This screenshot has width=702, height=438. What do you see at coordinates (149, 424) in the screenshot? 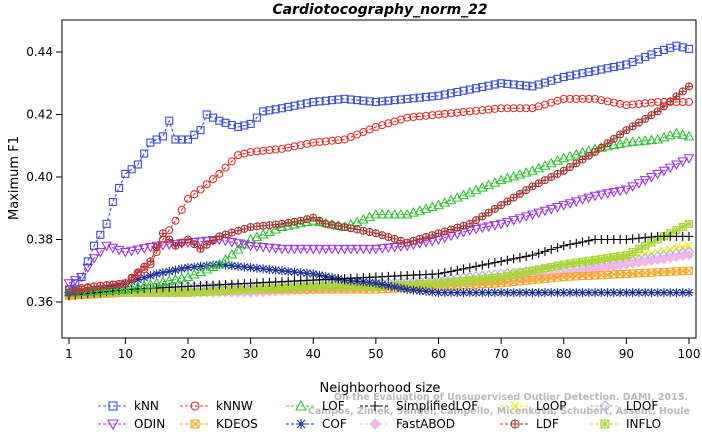
I see `legend-label: ODIN` at bounding box center [149, 424].